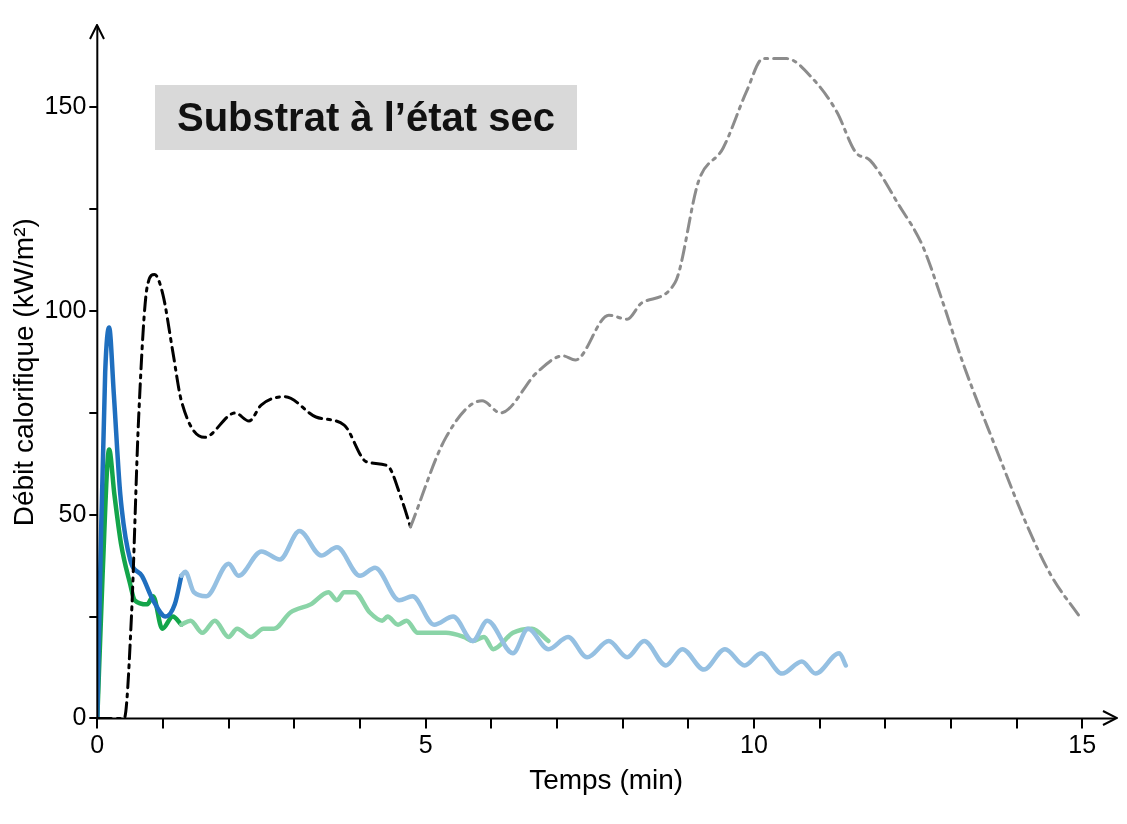  I want to click on y-tick-label: 100, so click(65, 309).